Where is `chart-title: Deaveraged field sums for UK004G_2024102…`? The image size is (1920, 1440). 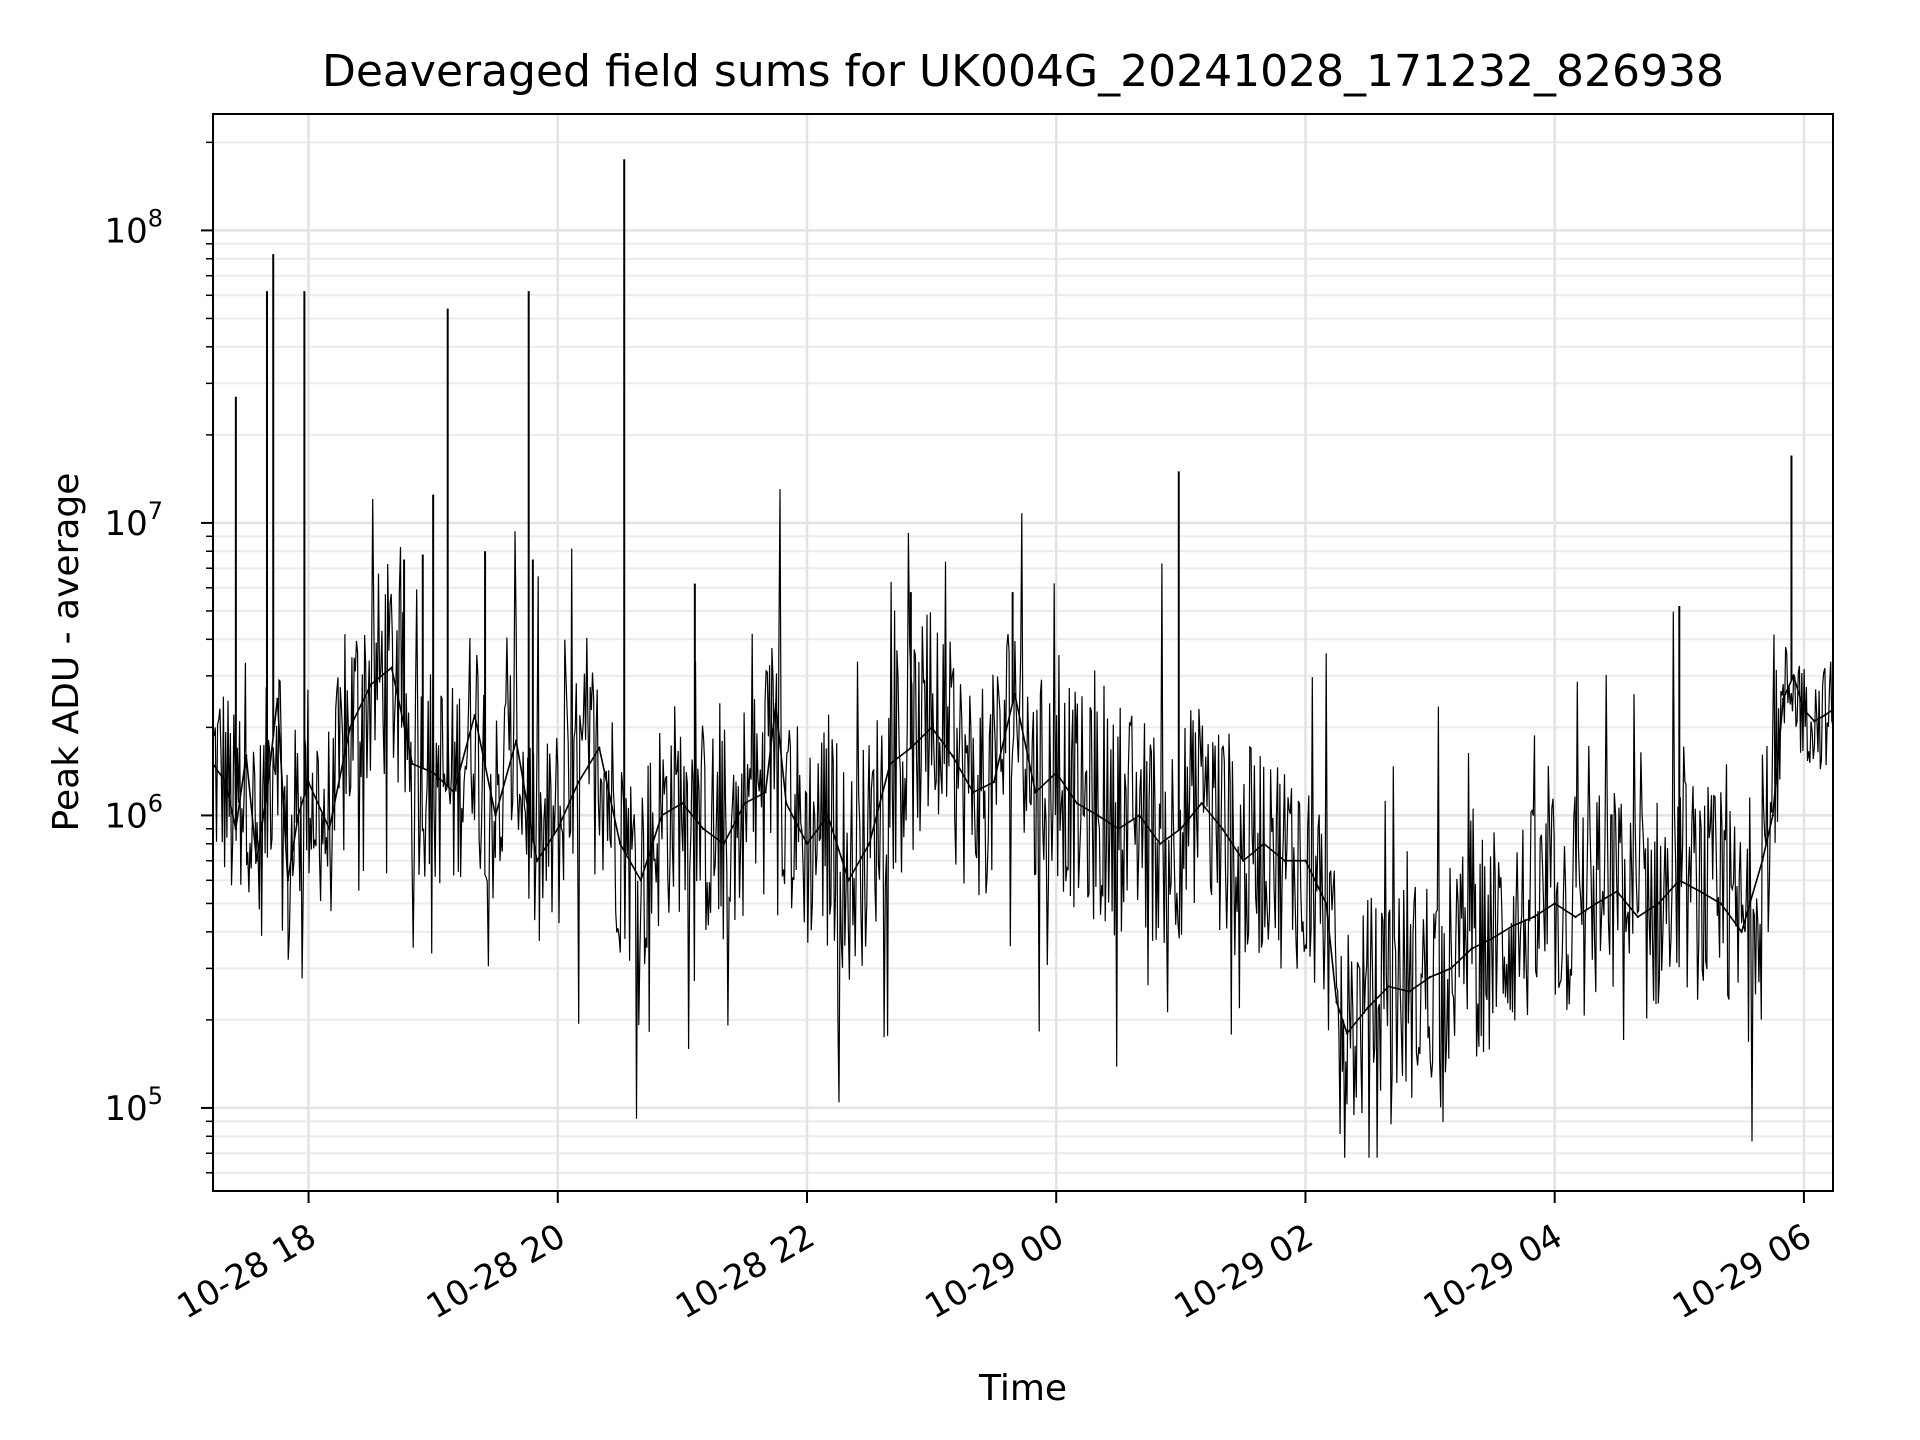
chart-title: Deaveraged field sums for UK004G_2024102… is located at coordinates (1023, 71).